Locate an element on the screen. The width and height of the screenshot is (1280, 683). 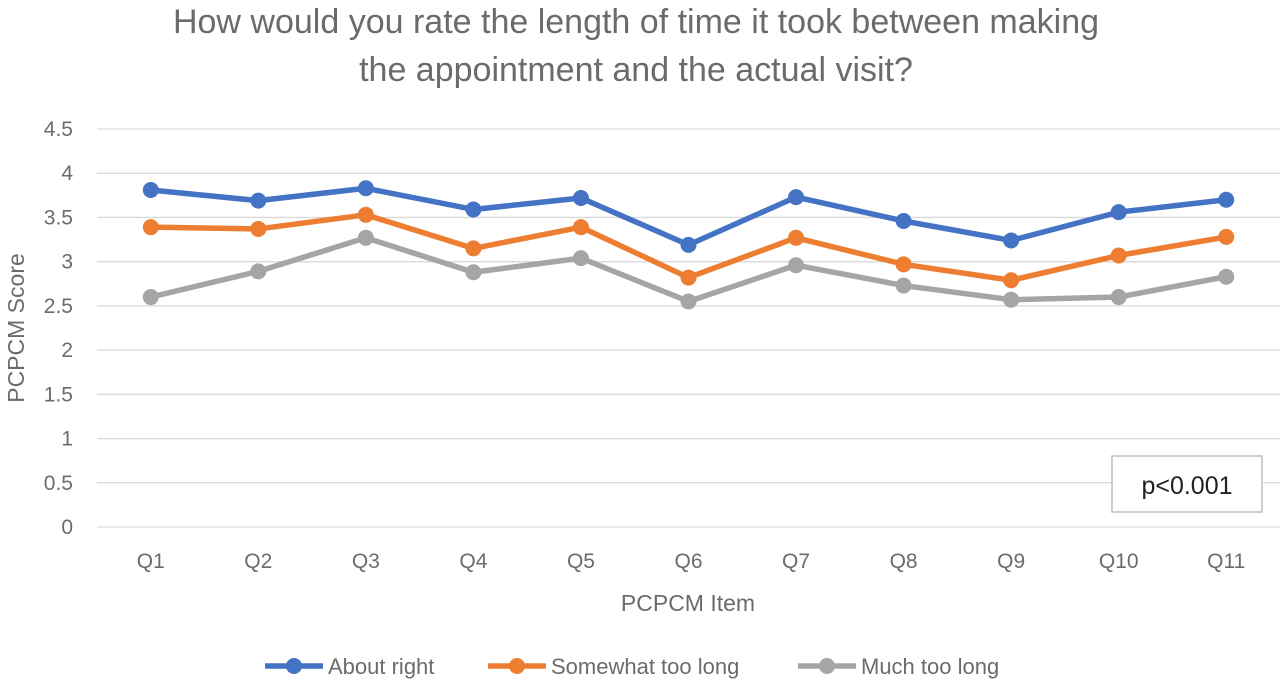
annotation-box is located at coordinates (1187, 484).